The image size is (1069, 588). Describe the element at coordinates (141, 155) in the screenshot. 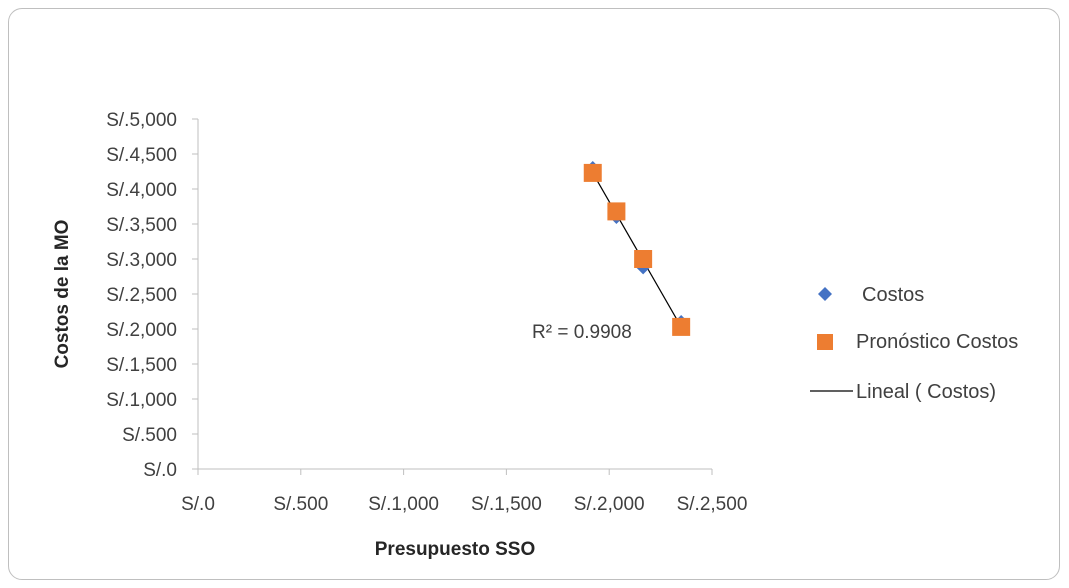

I see `y-tick-label: S/.4,500` at that location.